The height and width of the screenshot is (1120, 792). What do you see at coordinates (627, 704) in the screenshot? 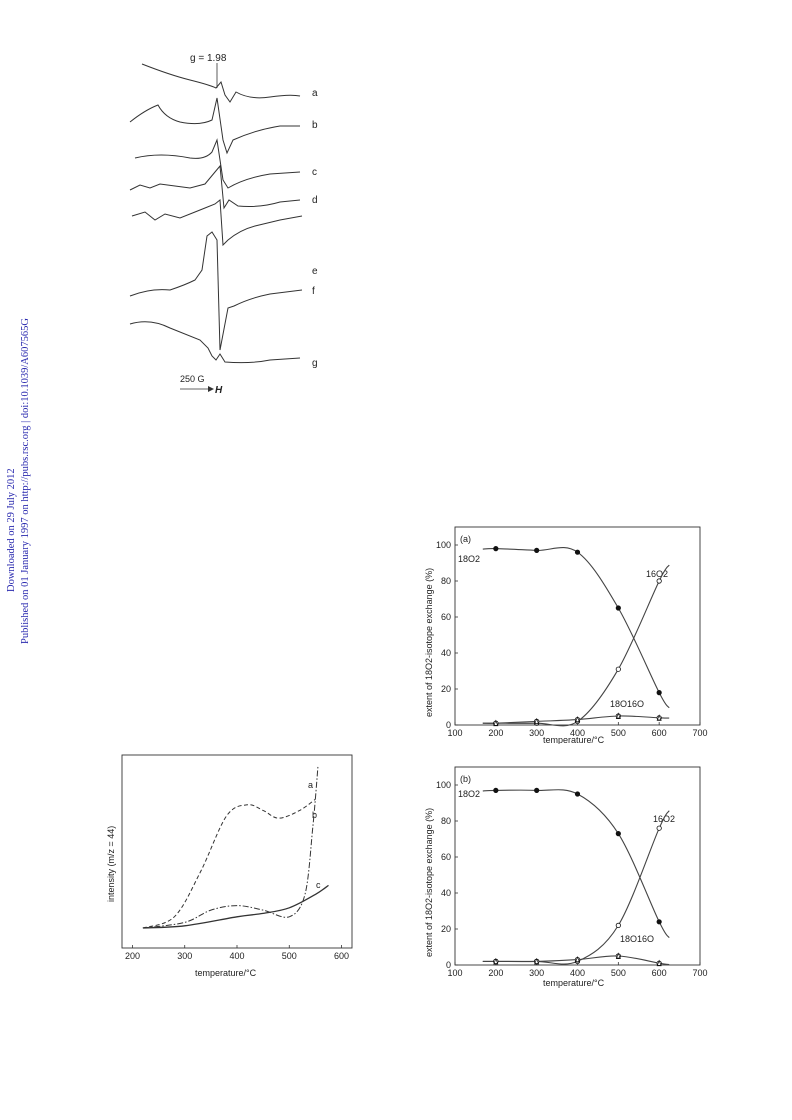
I see `label-18o16o-a: 18O16O` at bounding box center [627, 704].